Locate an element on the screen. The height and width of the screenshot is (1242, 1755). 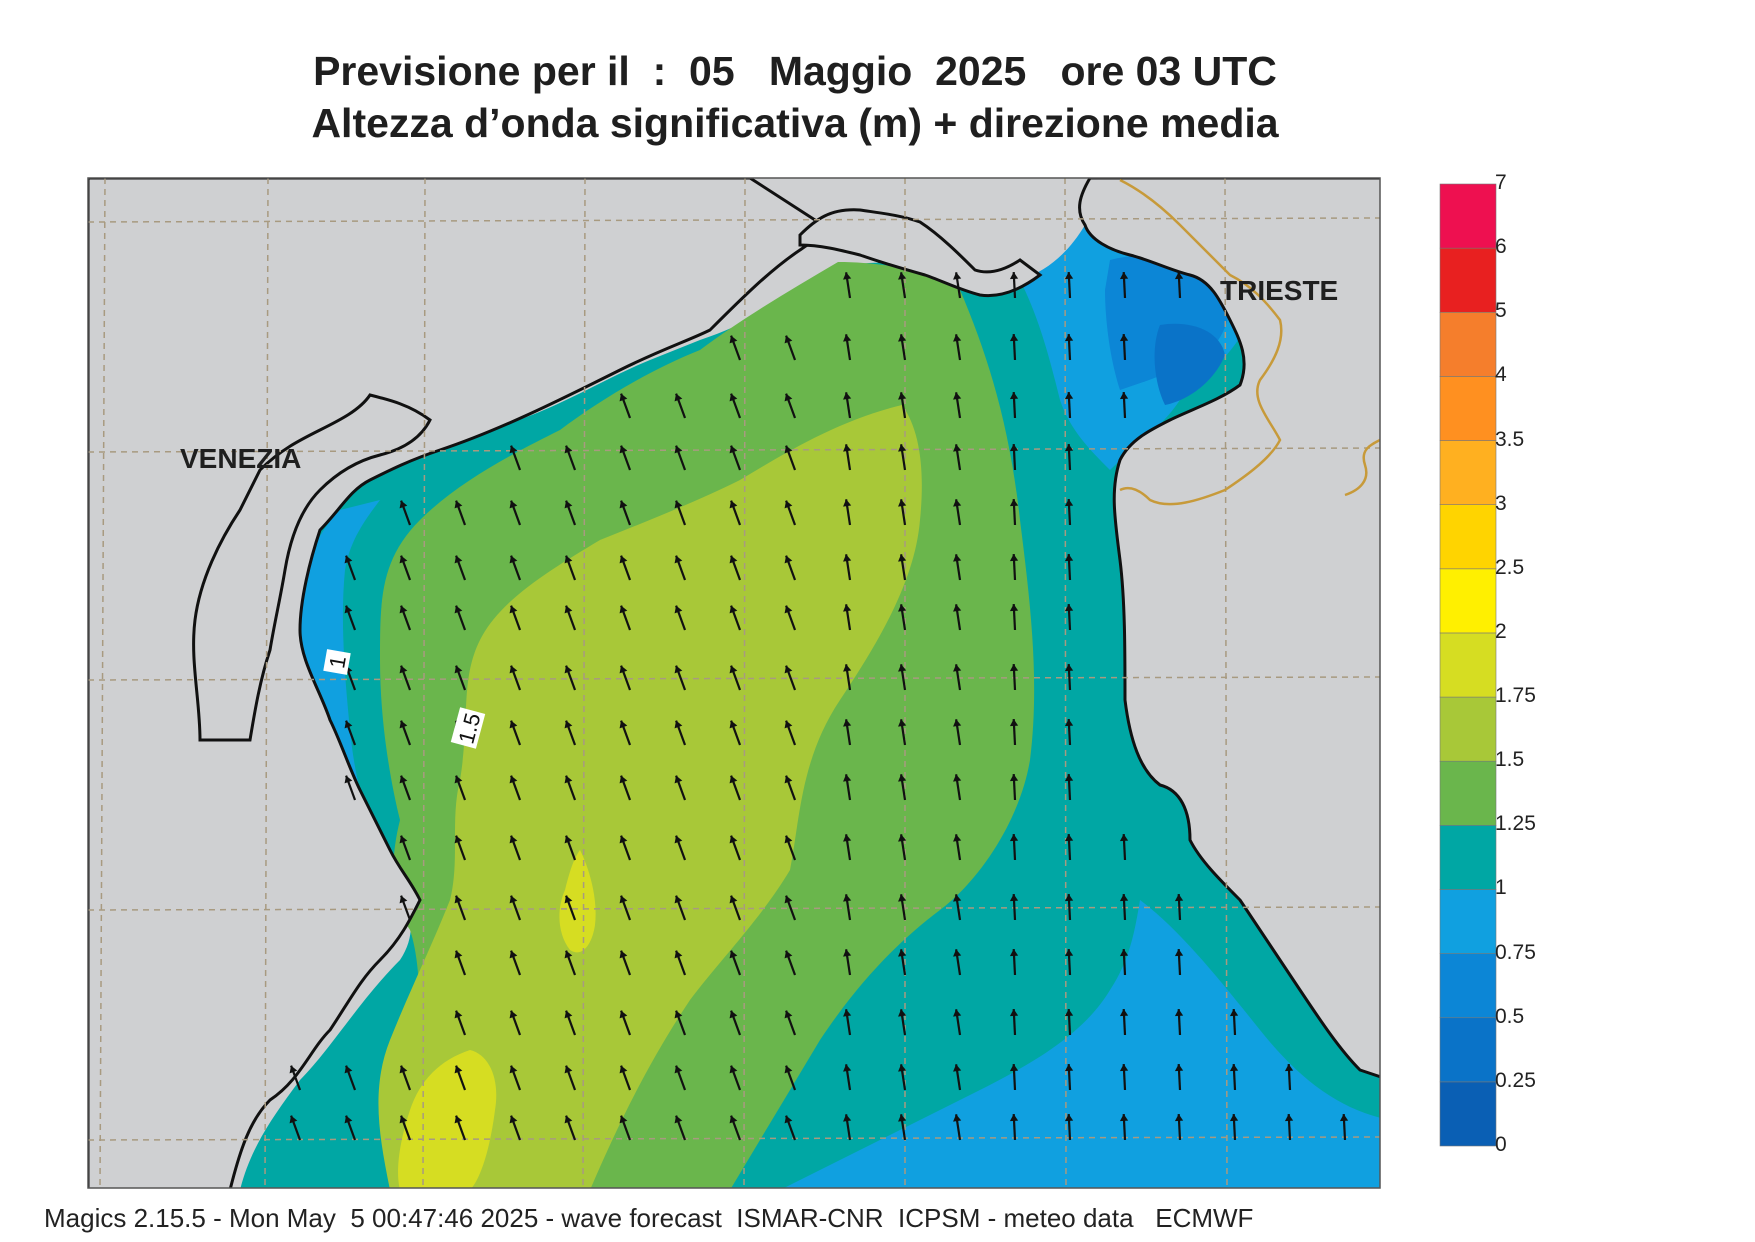
land-istria is located at coordinates (1229, 628).